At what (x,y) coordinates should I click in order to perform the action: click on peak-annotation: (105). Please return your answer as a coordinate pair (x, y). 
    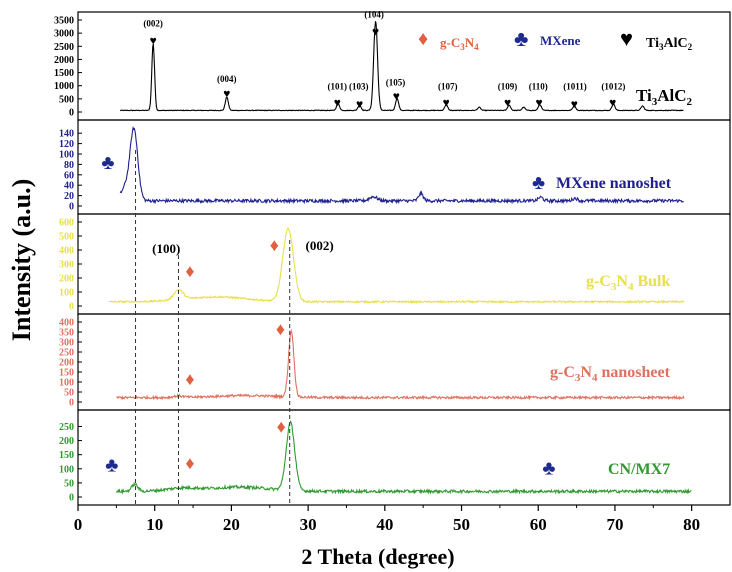
    Looking at the image, I should click on (396, 83).